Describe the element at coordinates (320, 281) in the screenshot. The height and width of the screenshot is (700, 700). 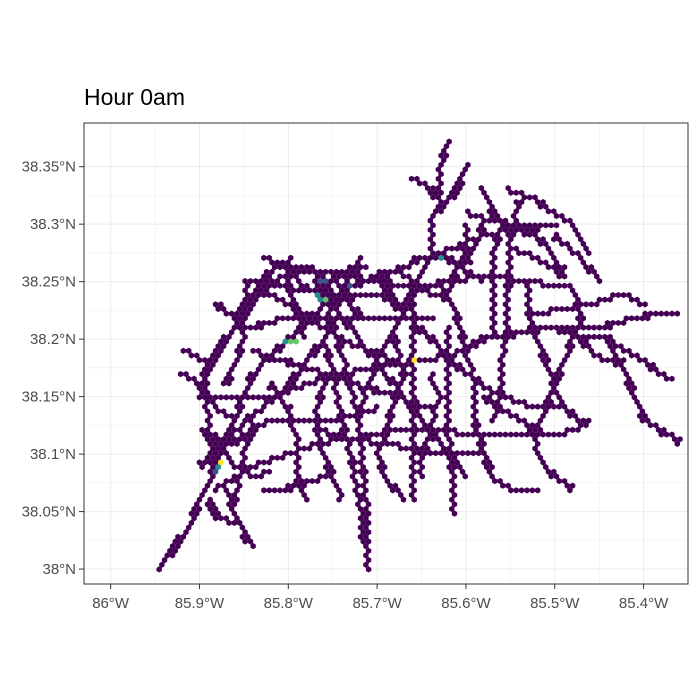
I see `hex-cell-highlight` at that location.